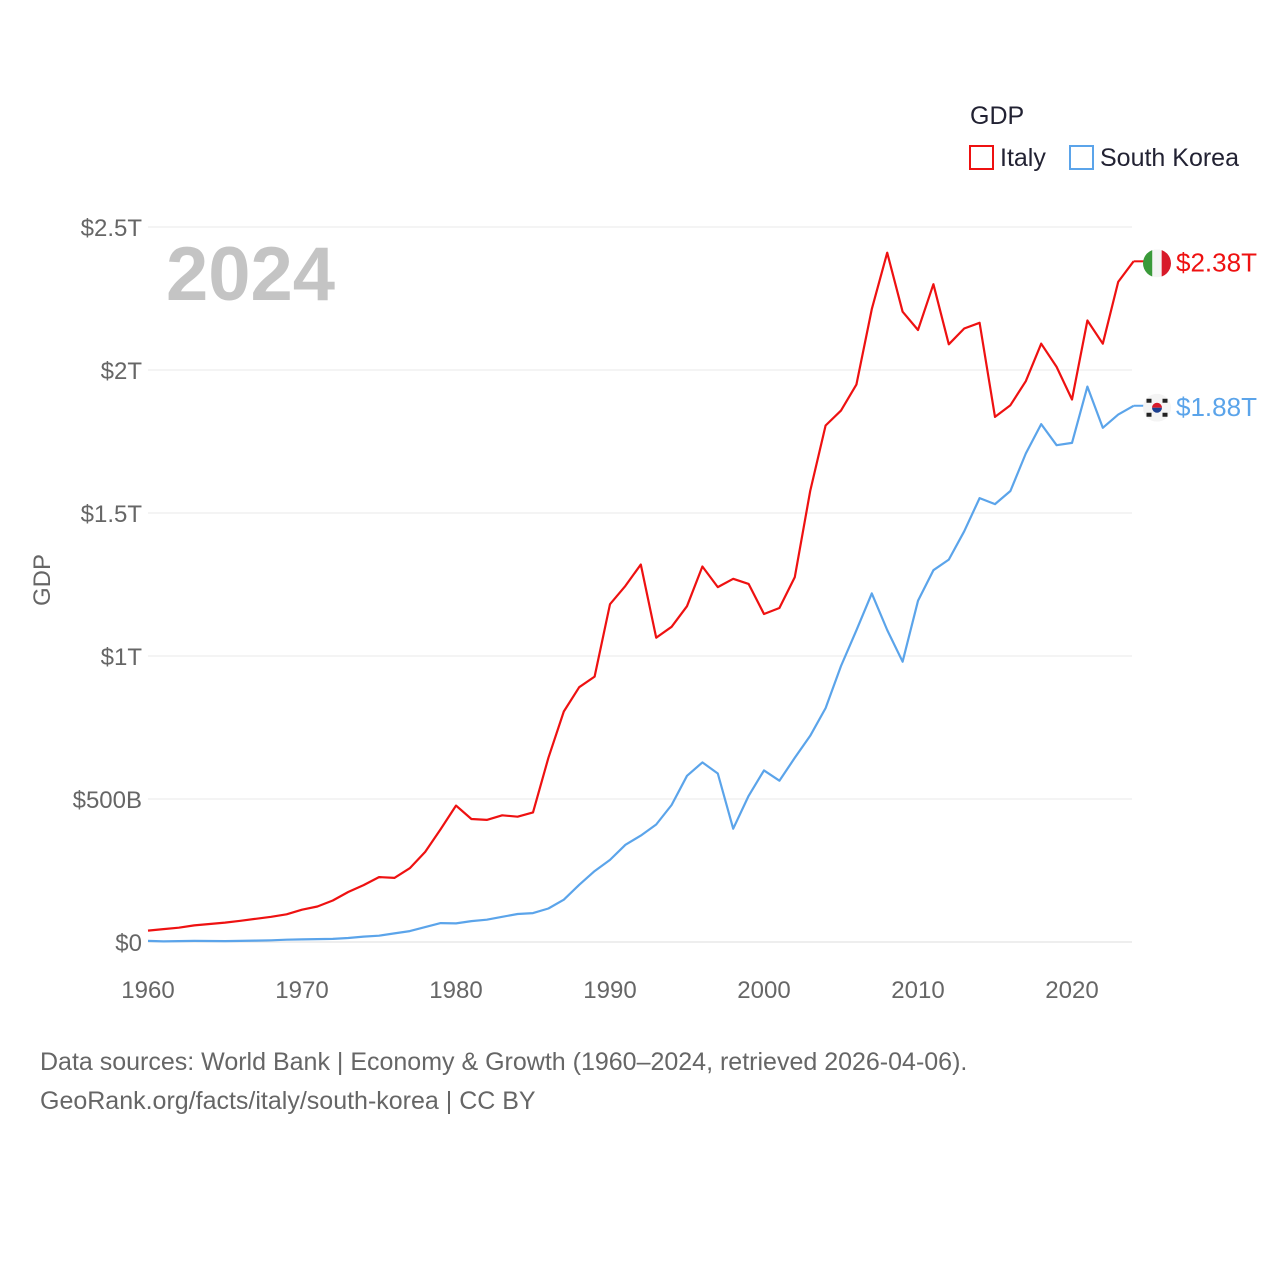  What do you see at coordinates (107, 800) in the screenshot?
I see `y-tick-label: $500B` at bounding box center [107, 800].